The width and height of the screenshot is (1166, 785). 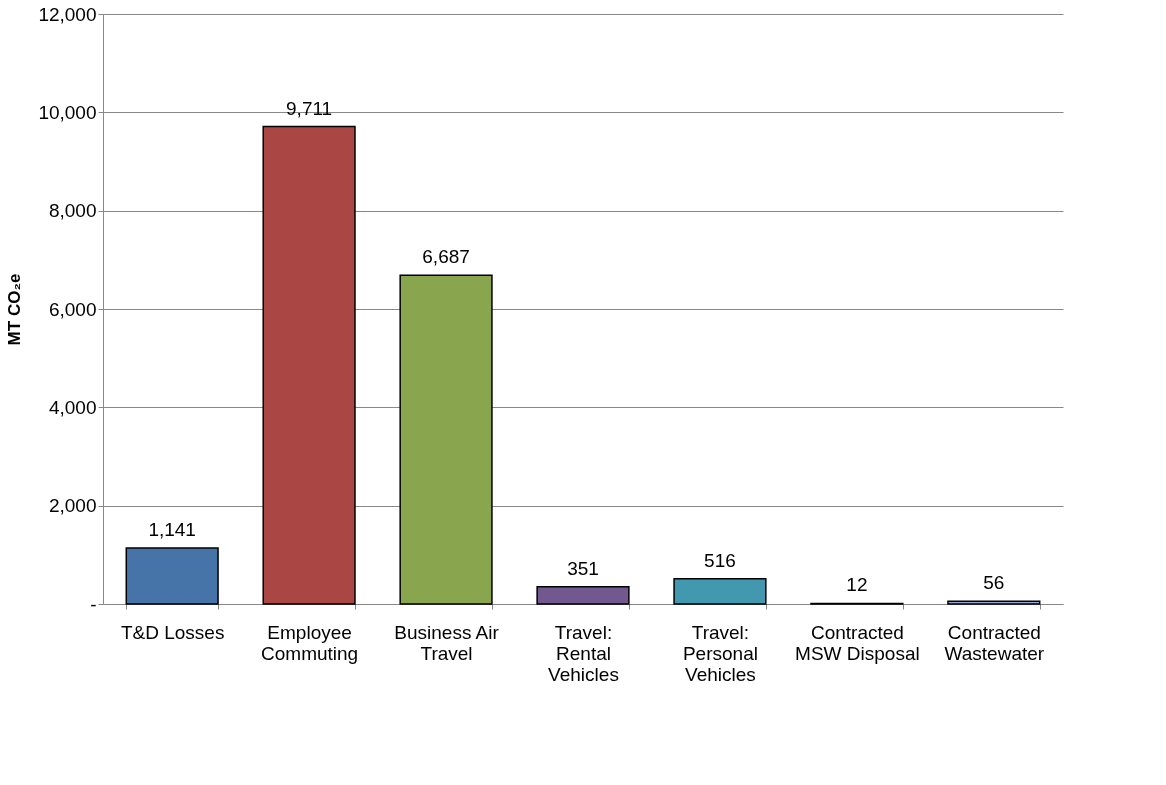 I want to click on y-tick-label: 8,000, so click(x=72, y=211).